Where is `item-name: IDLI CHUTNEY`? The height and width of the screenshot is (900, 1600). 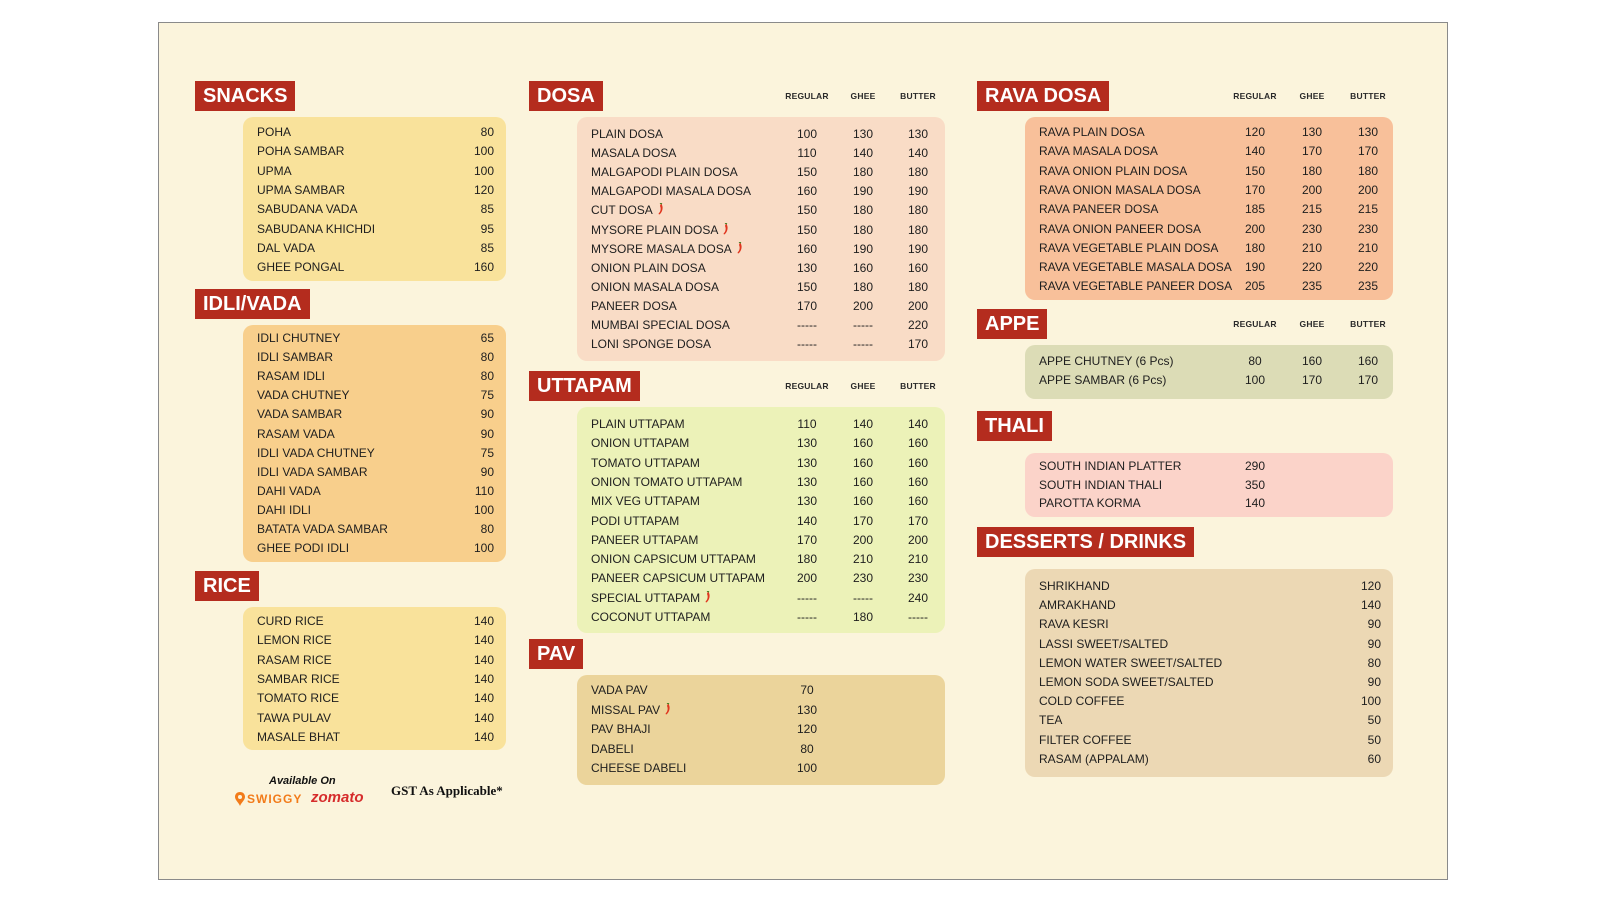
item-name: IDLI CHUTNEY is located at coordinates (299, 338).